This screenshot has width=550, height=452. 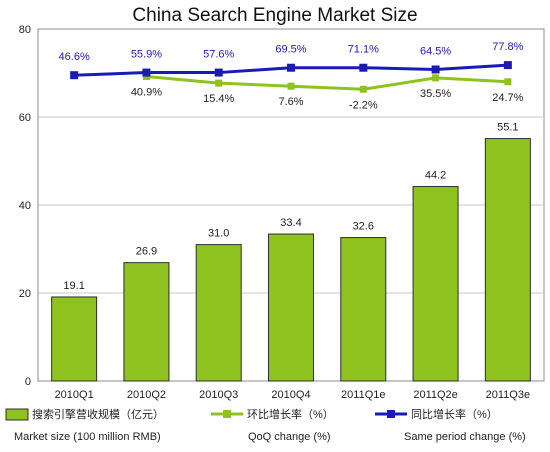 What do you see at coordinates (363, 395) in the screenshot?
I see `x-tick-label: 2011Q1e` at bounding box center [363, 395].